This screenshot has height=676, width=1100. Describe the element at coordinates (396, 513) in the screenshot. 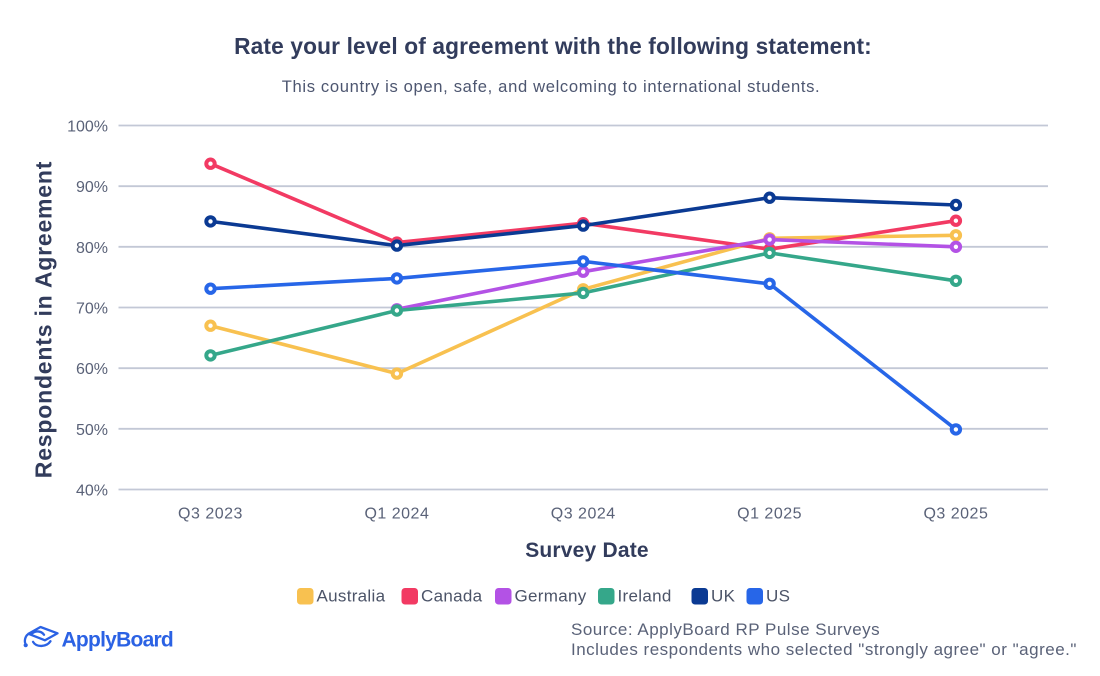

I see `svg-text: Q1 2024` at that location.